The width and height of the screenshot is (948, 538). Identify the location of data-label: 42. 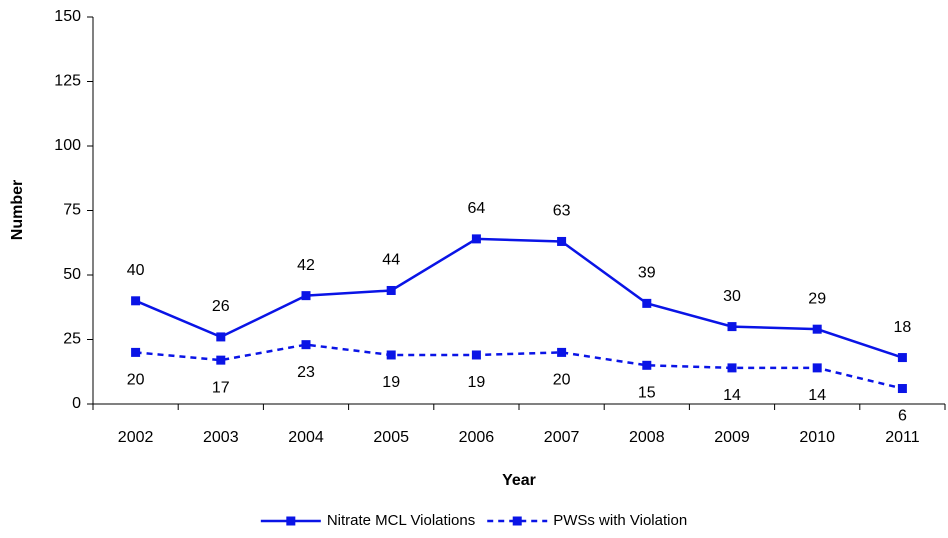
(306, 265).